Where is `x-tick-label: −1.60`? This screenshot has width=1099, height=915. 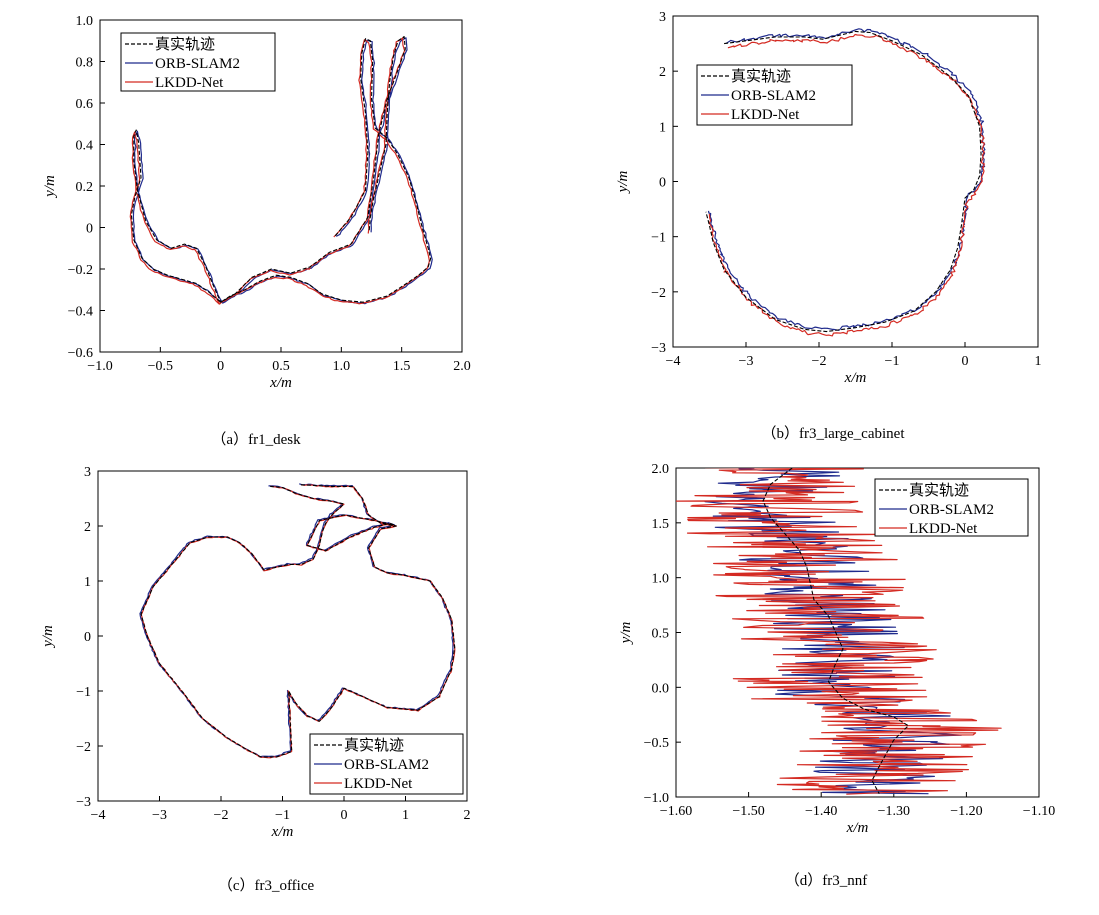
x-tick-label: −1.60 is located at coordinates (676, 811).